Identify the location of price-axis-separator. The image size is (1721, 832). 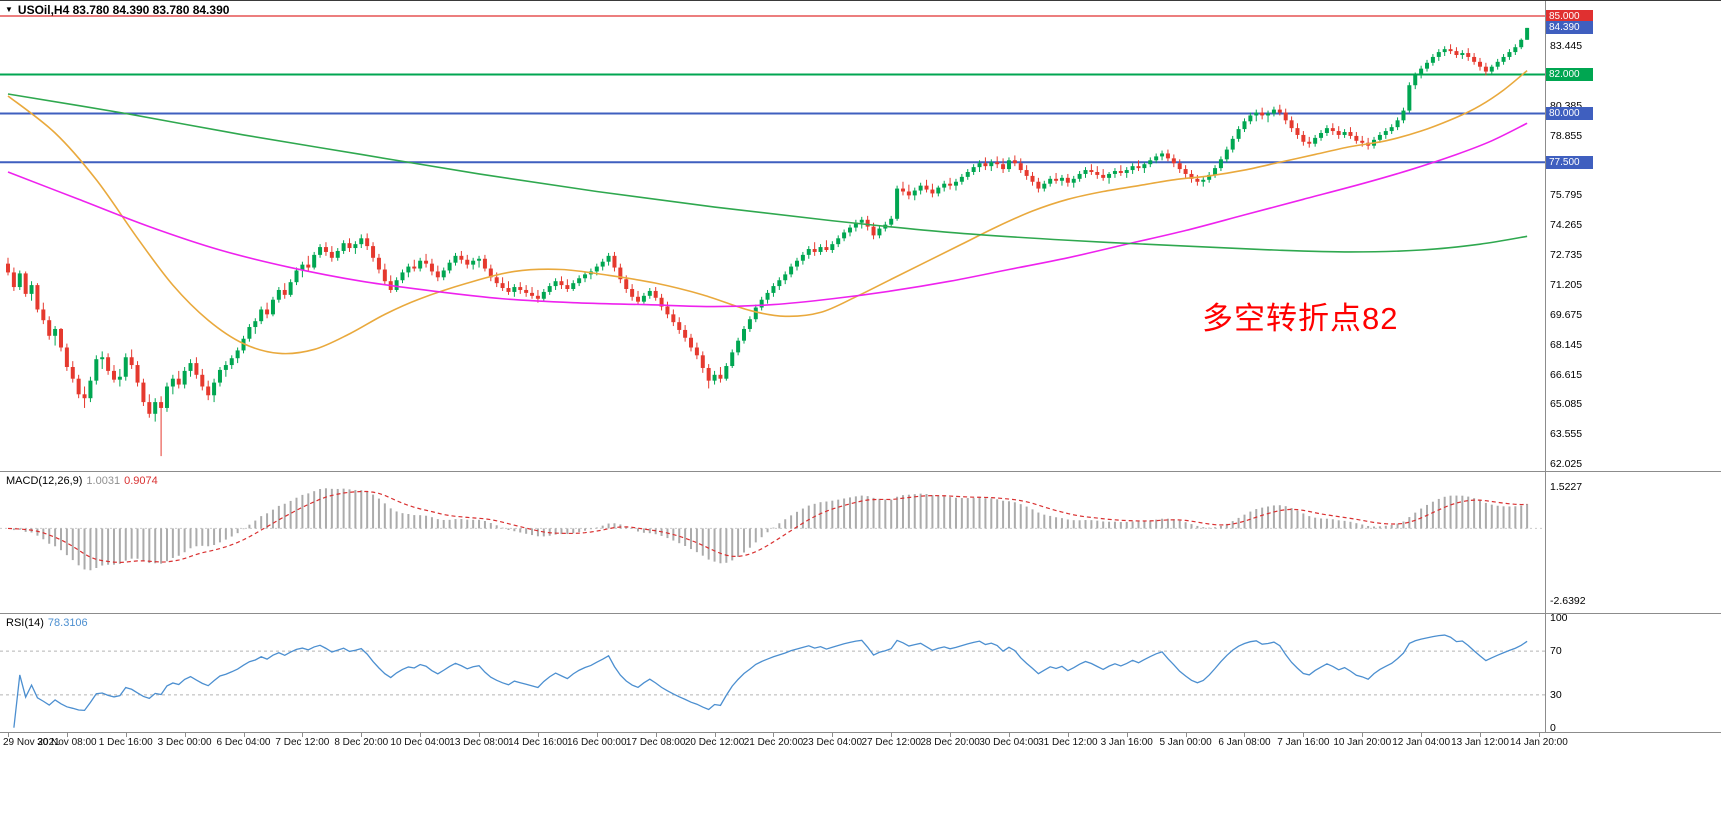
(1545, 366).